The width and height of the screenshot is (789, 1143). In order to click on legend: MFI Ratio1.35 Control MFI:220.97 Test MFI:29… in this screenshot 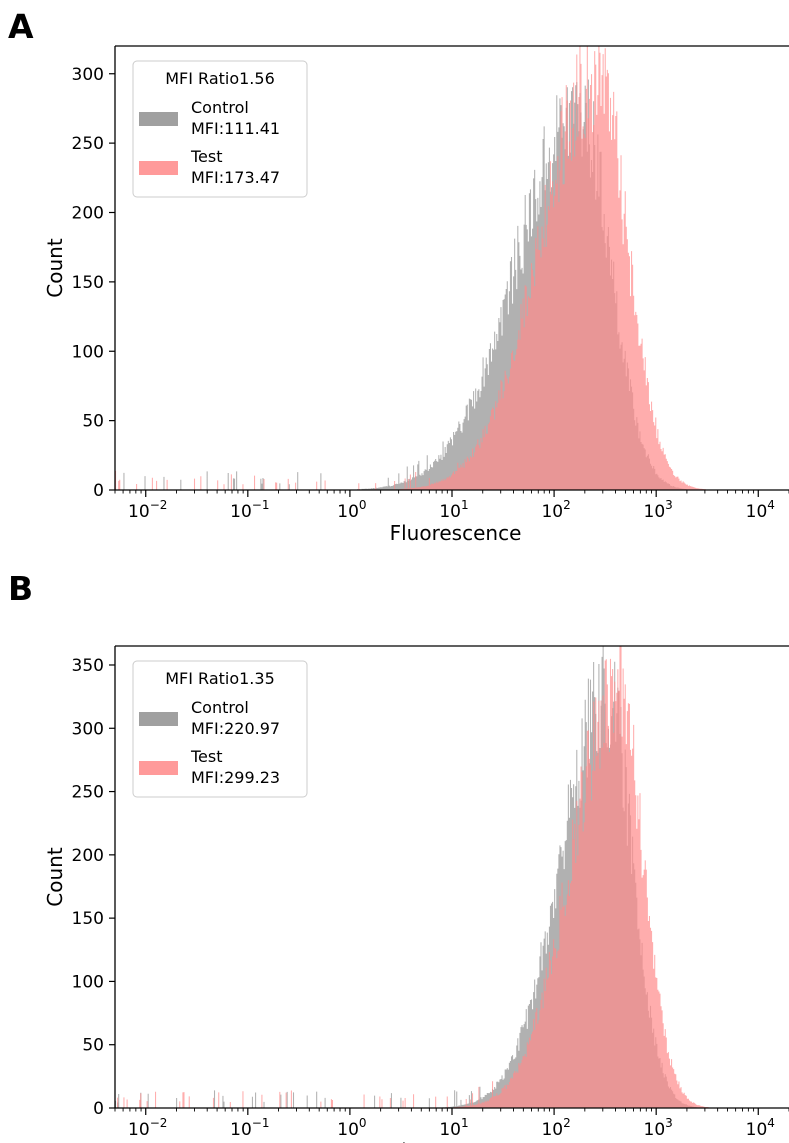, I will do `click(220, 729)`.